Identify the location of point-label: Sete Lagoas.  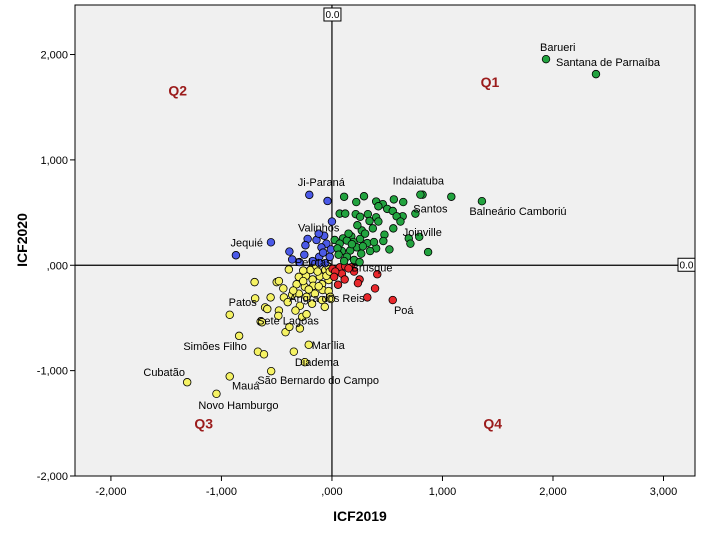
(288, 321).